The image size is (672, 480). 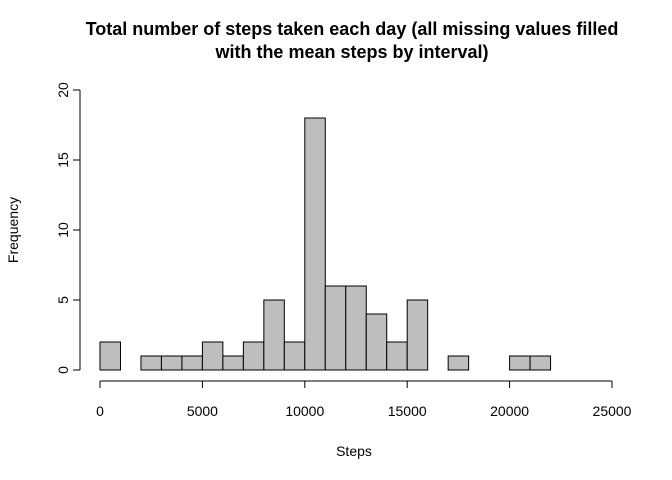 I want to click on y-axis-ticks: 0 5 10 15 20, so click(x=67, y=228).